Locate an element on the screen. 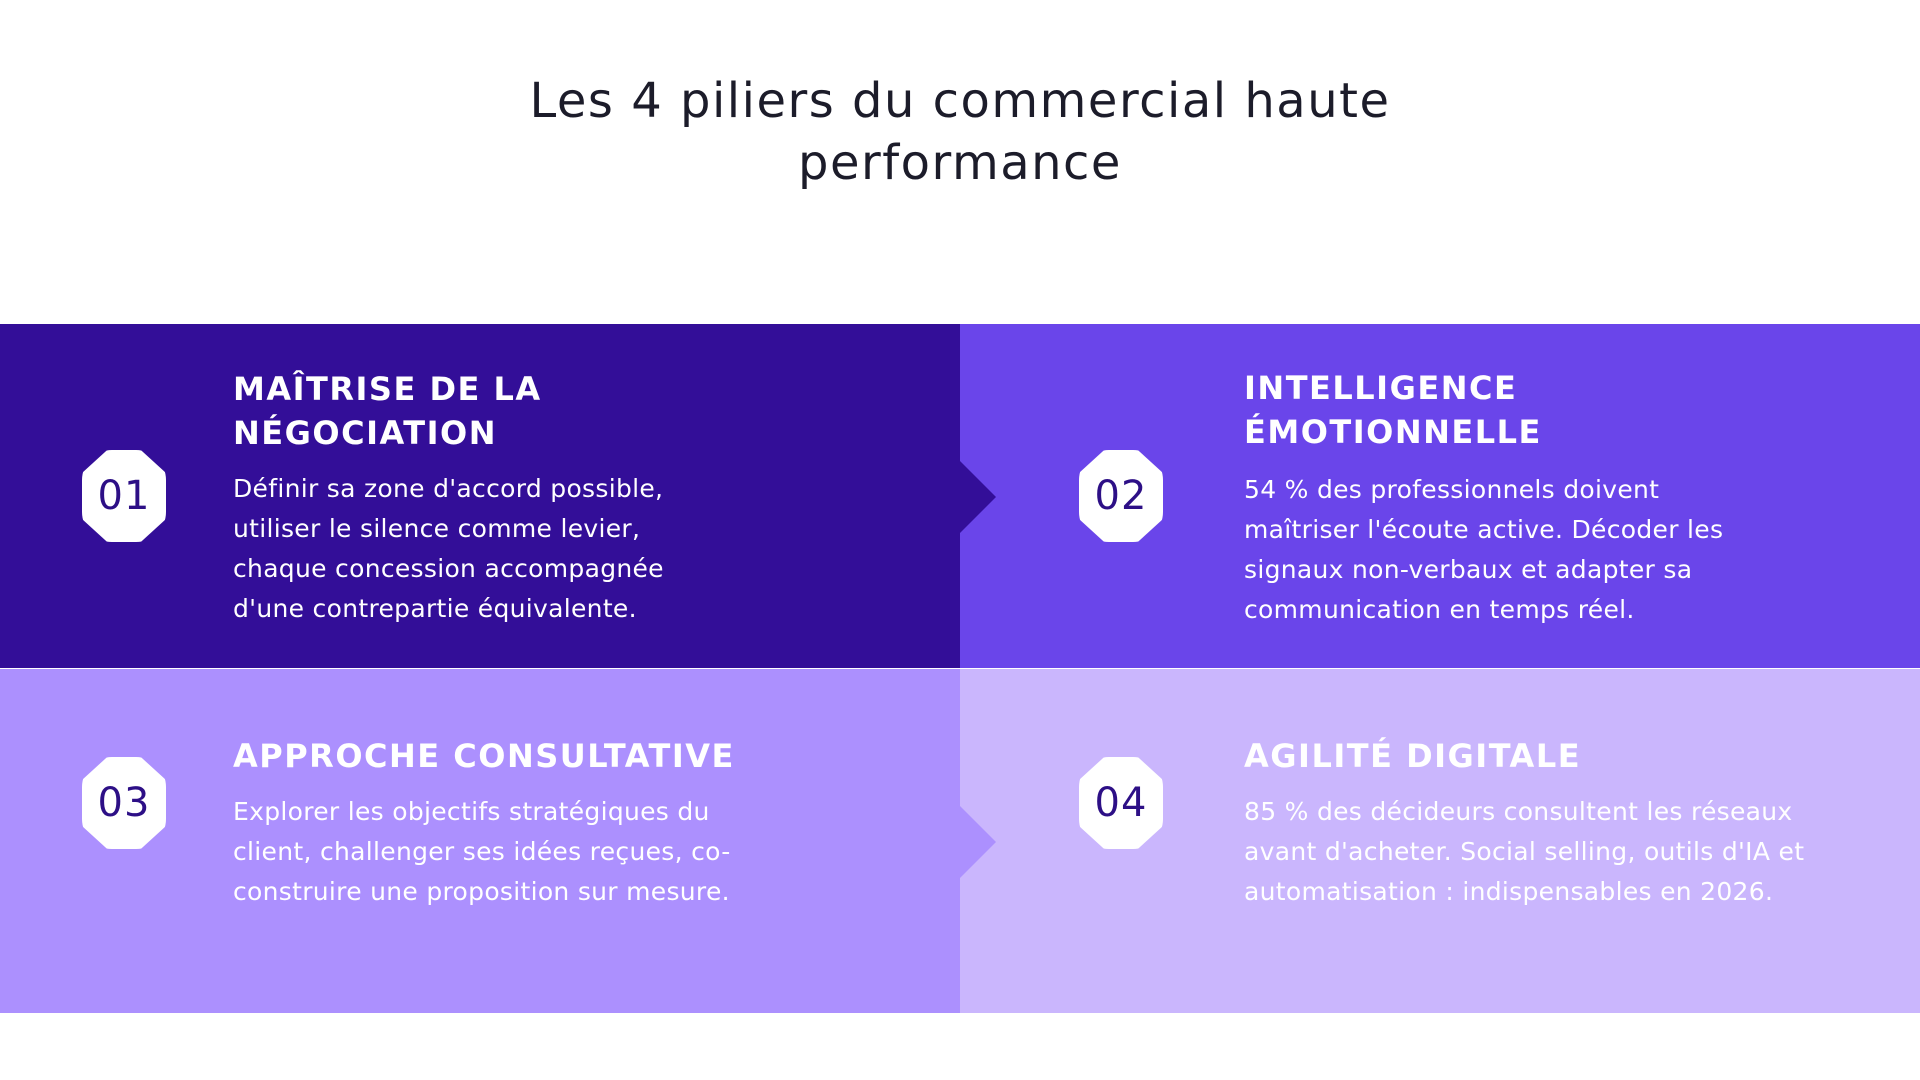 The width and height of the screenshot is (1920, 1080). pillar-heading-4-line-1: AGILITÉ DIGITALE is located at coordinates (1413, 756).